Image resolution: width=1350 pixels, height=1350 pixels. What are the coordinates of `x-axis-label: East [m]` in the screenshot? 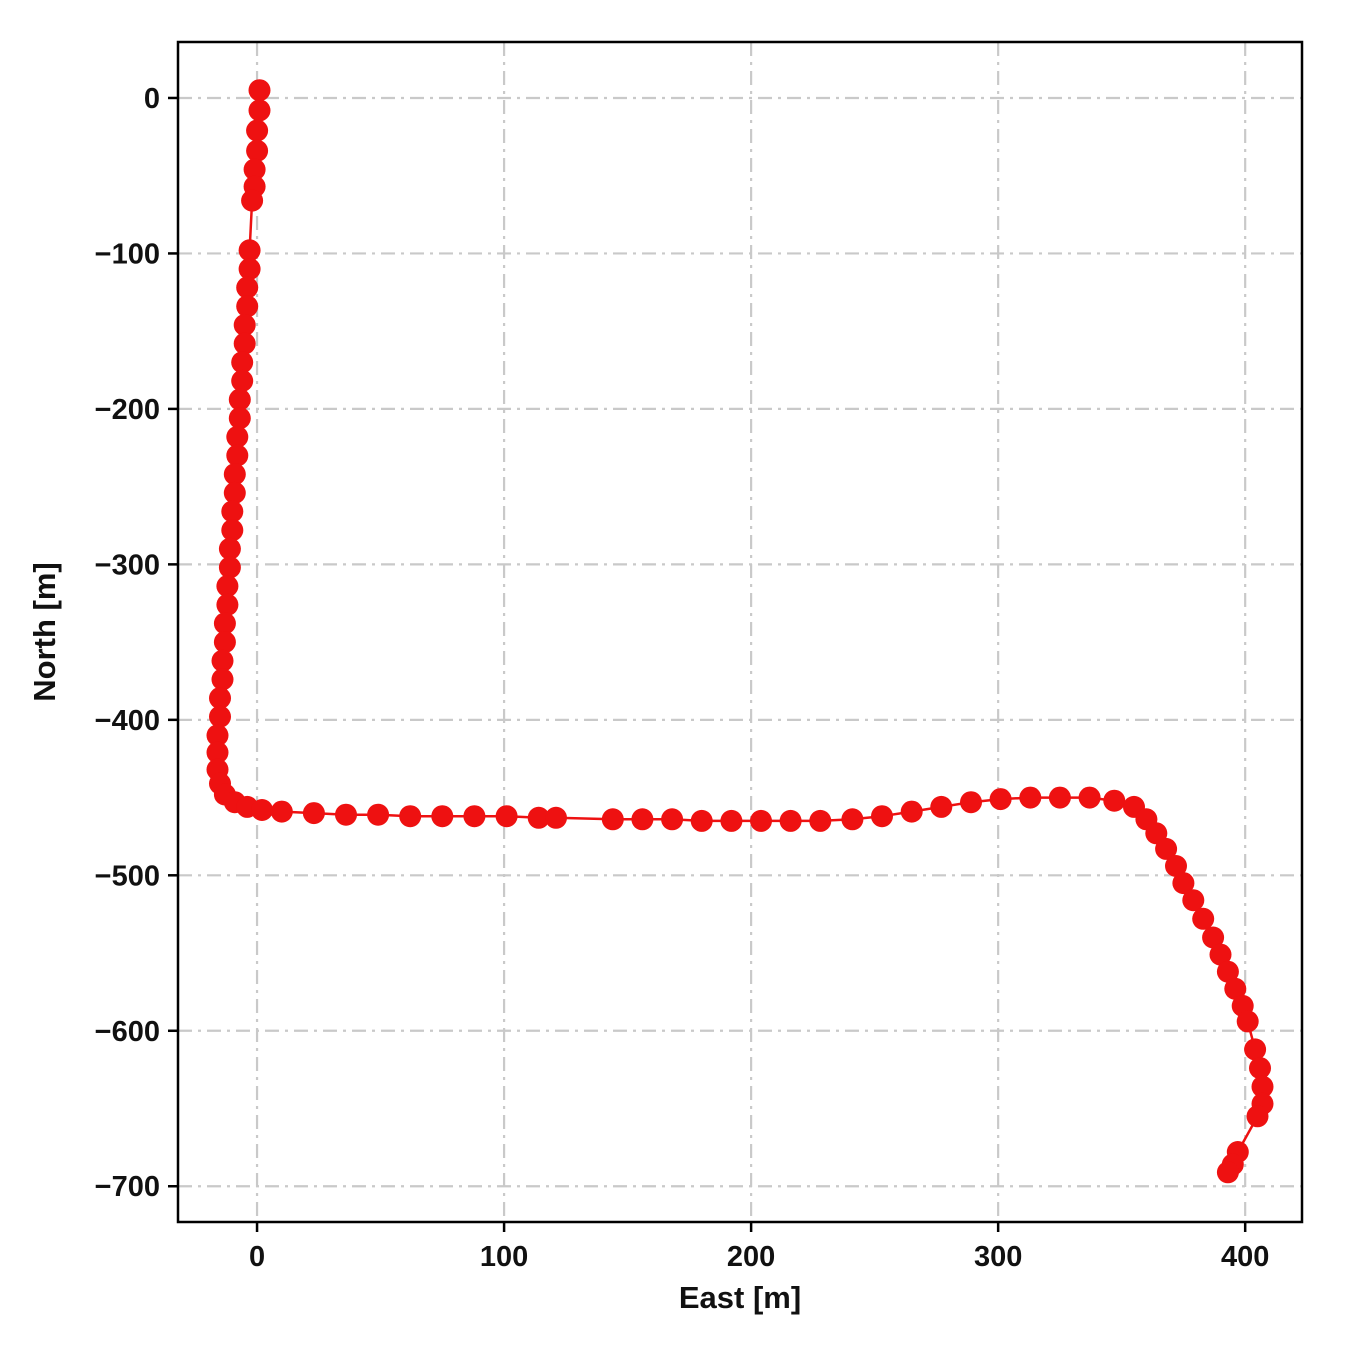 It's located at (740, 1297).